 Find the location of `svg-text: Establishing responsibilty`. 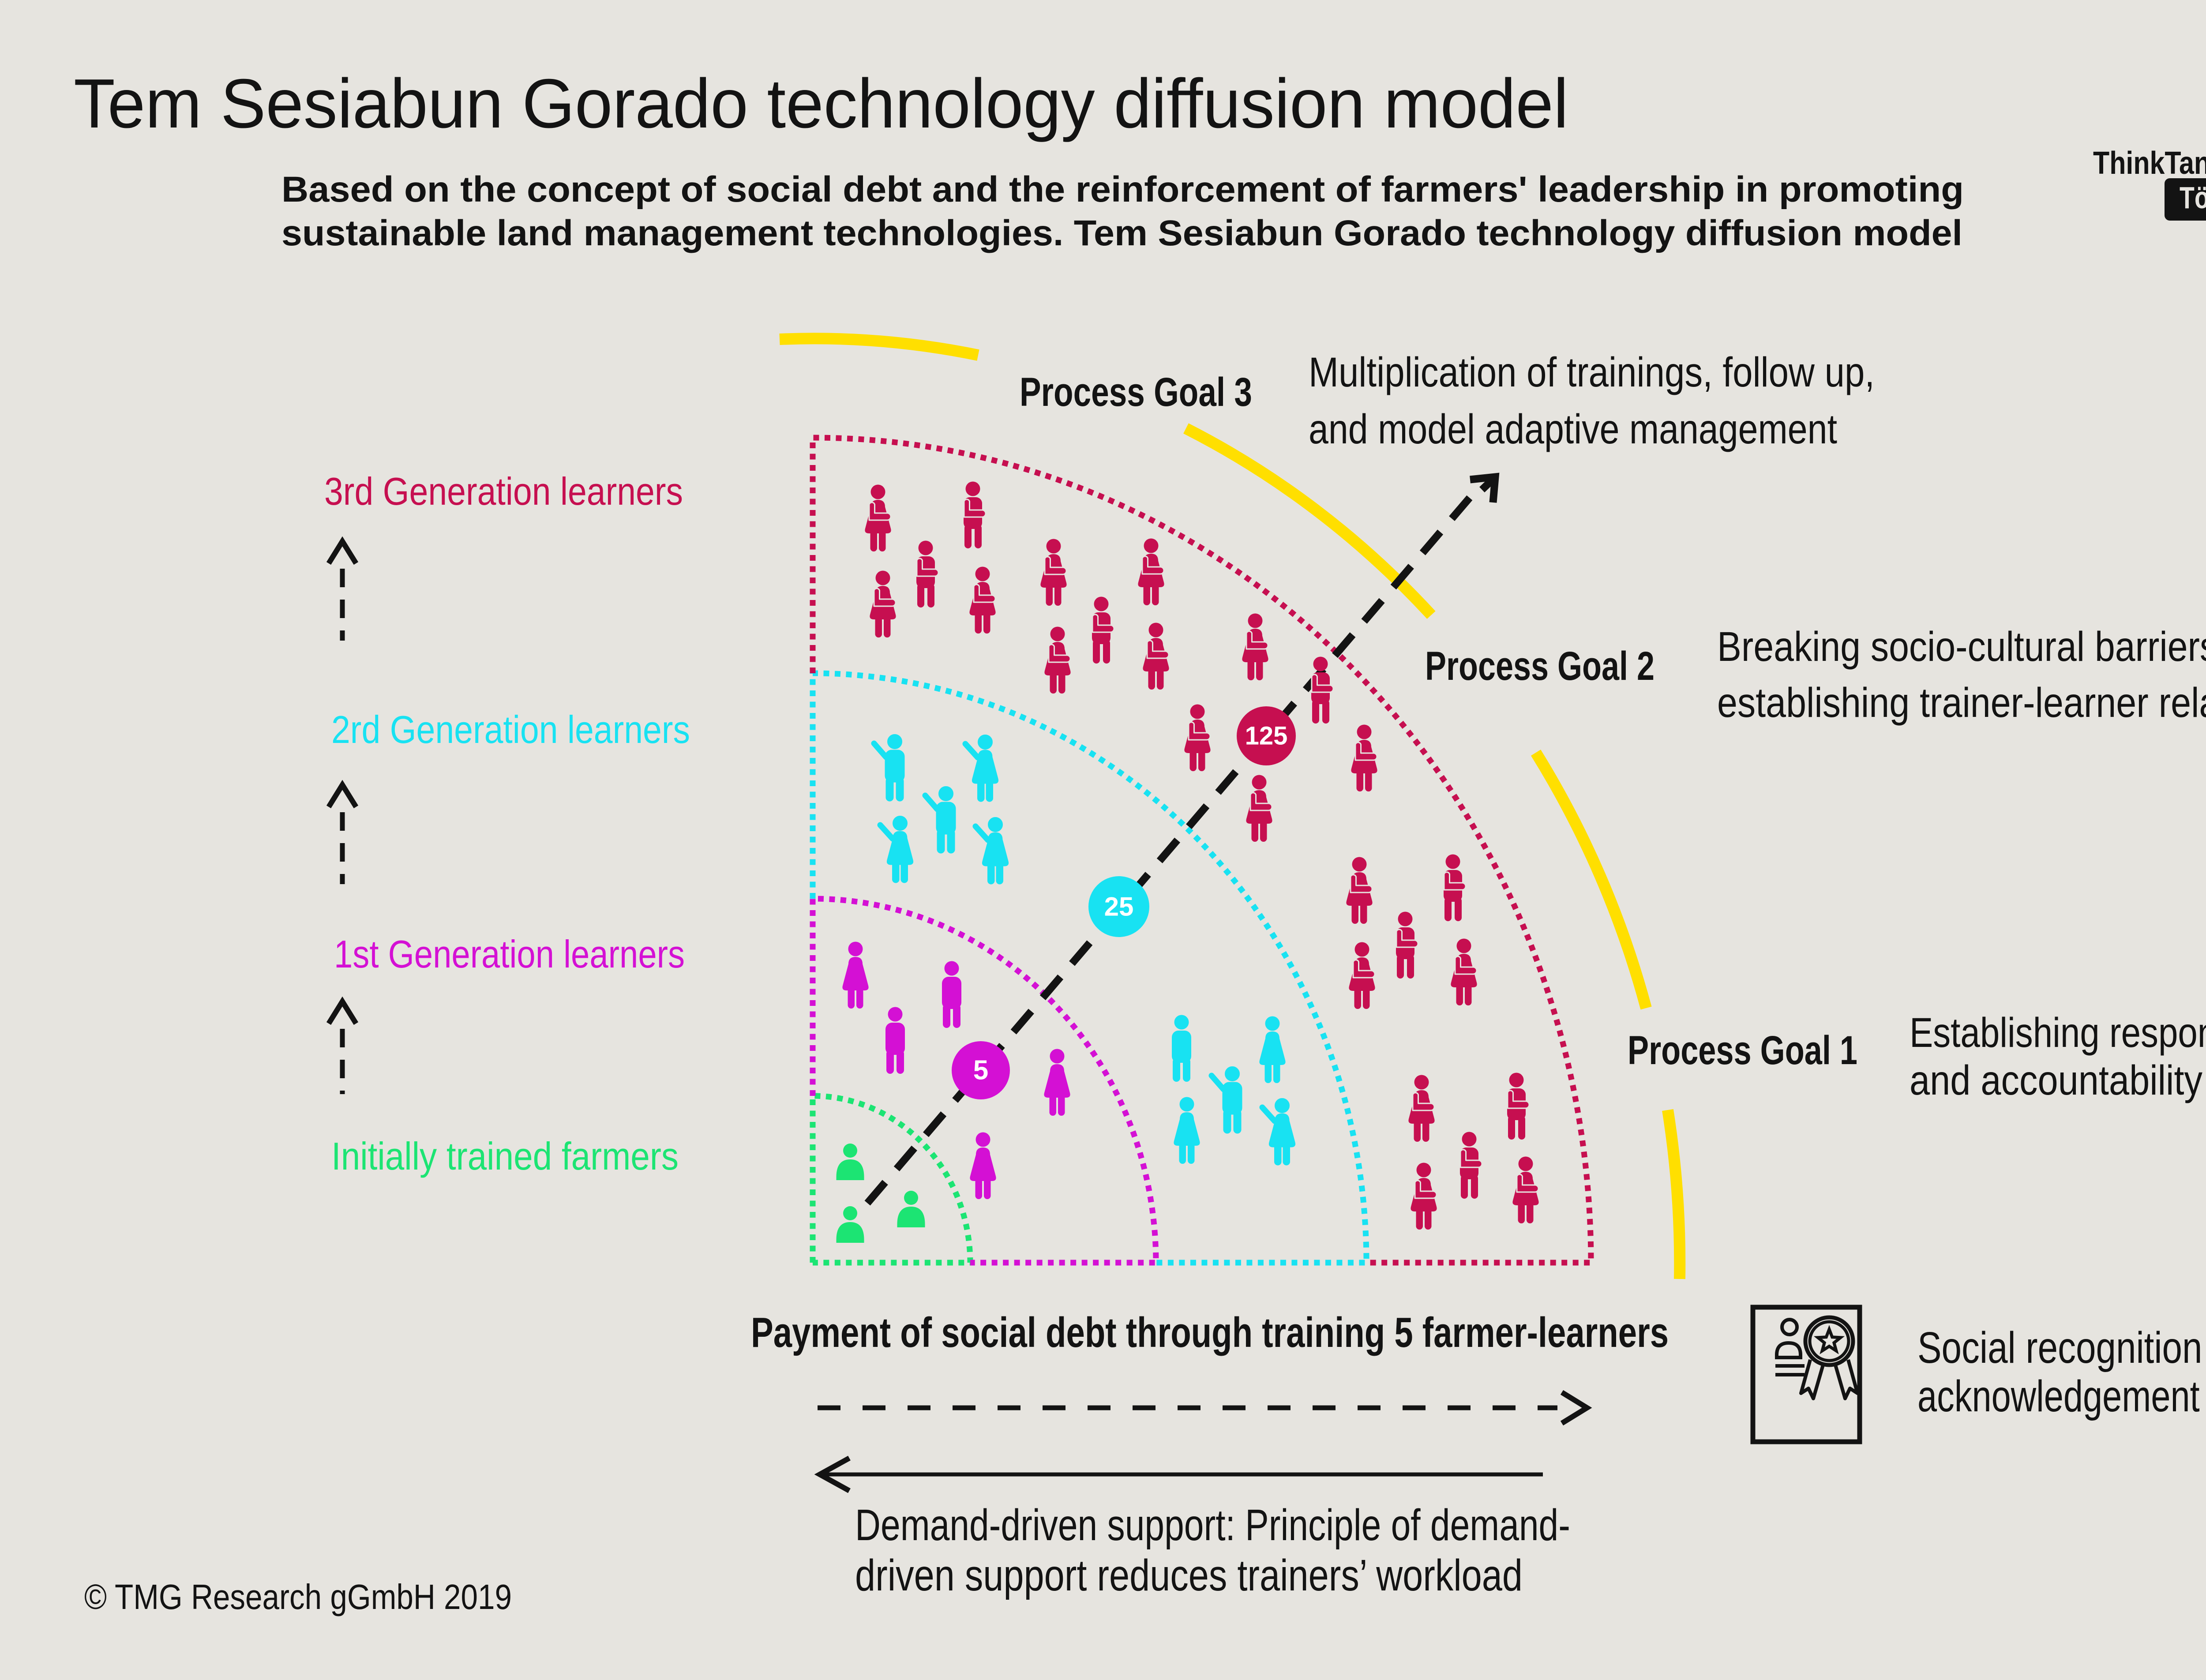

svg-text: Establishing responsibilty is located at coordinates (2058, 1032).